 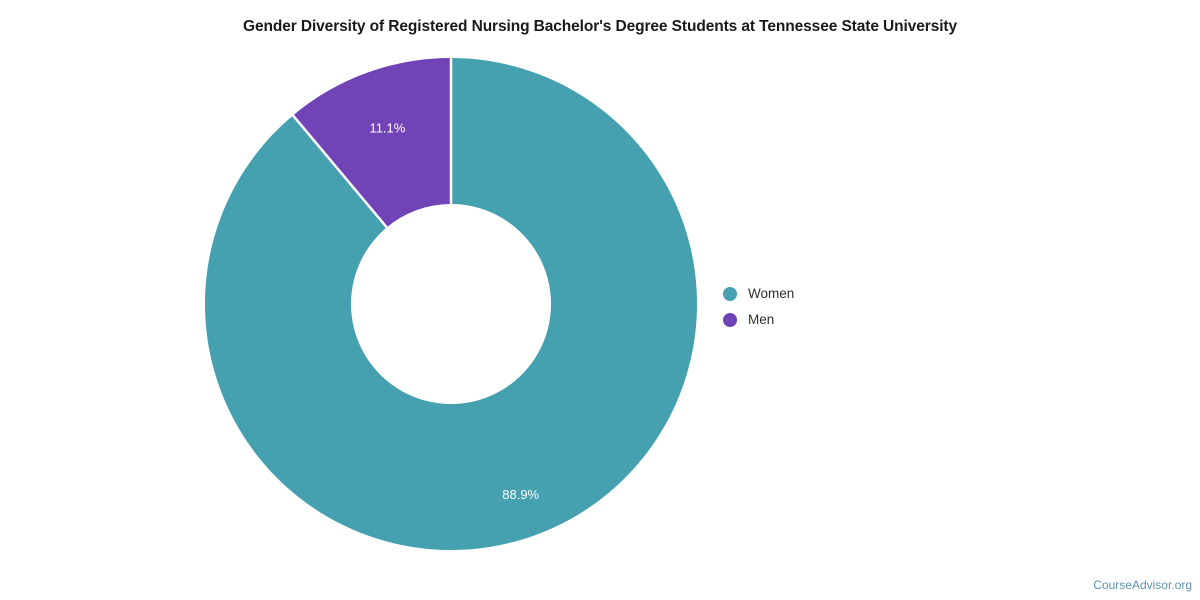 What do you see at coordinates (340, 171) in the screenshot?
I see `separator-line-mid` at bounding box center [340, 171].